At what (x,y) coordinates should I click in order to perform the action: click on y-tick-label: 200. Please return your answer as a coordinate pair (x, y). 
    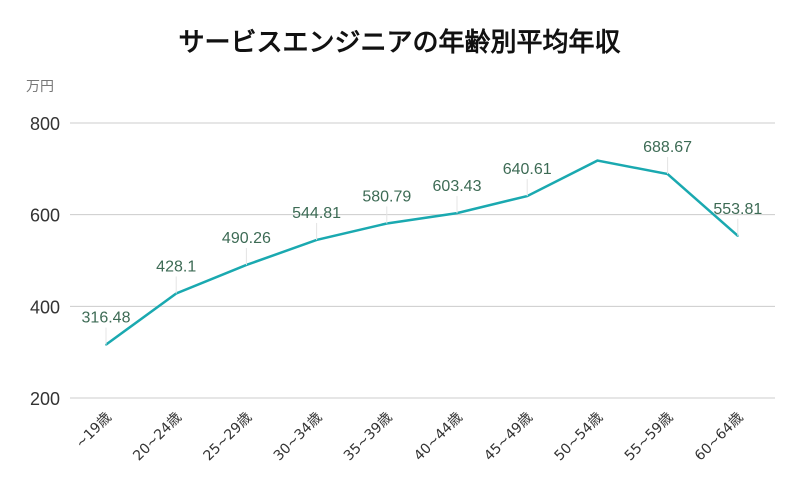
    Looking at the image, I should click on (45, 399).